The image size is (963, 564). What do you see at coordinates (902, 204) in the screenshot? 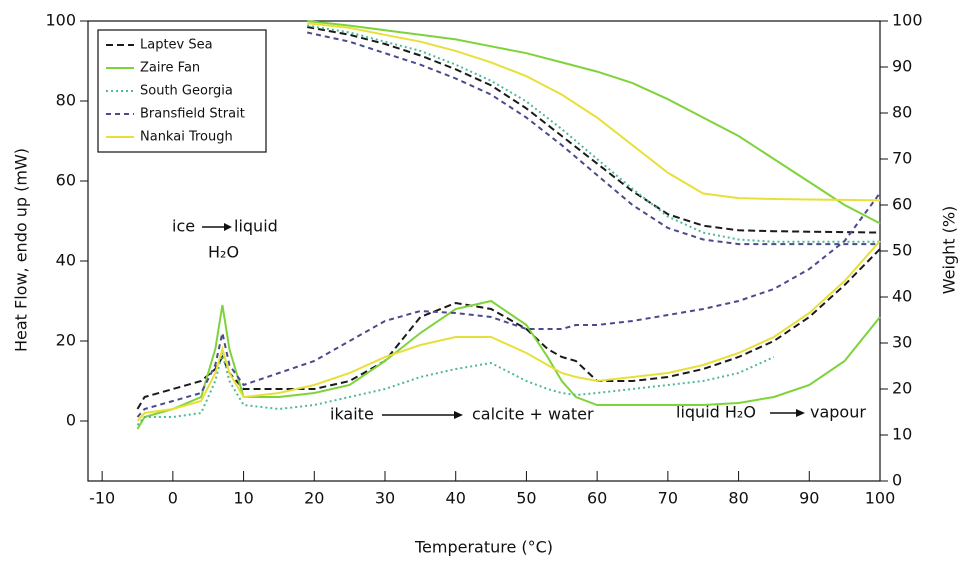
I see `y2-tick-label: 60` at bounding box center [902, 204].